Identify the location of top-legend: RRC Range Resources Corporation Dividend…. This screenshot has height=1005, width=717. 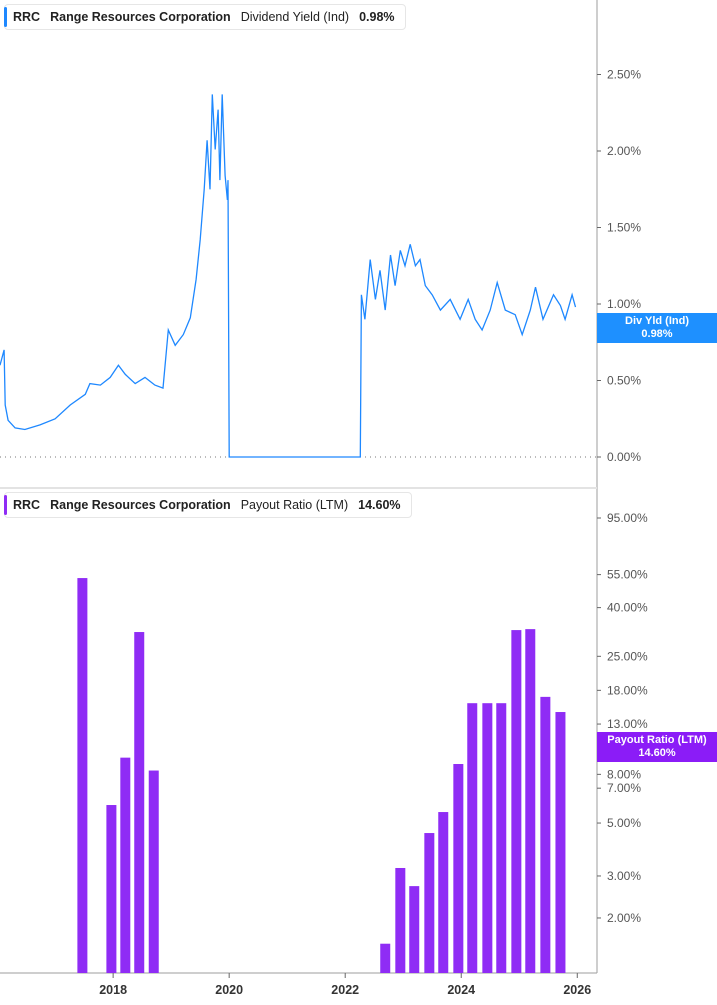
(205, 17).